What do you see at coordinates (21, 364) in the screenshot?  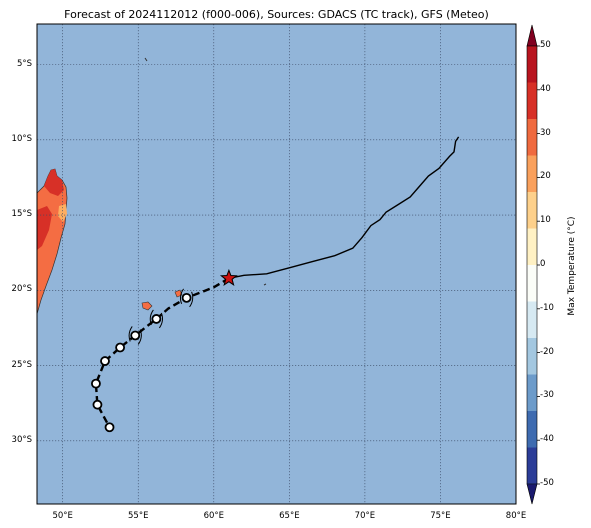 I see `lat-label: 25°S` at bounding box center [21, 364].